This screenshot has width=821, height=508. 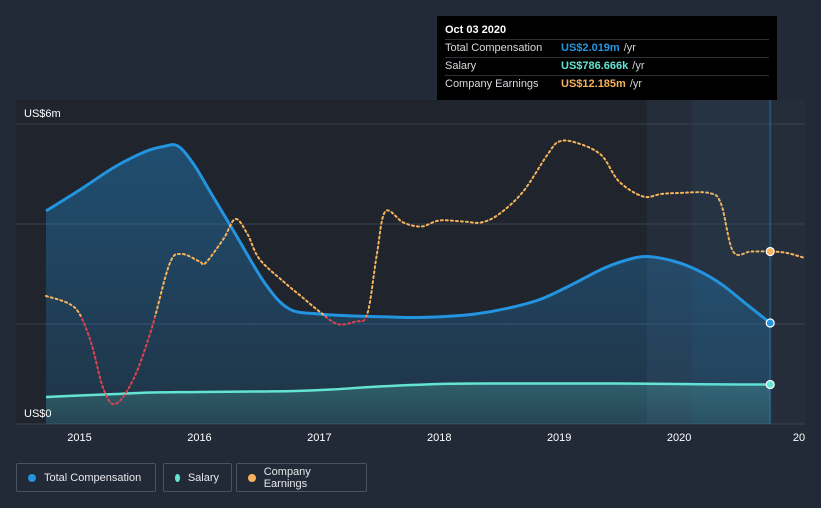 I want to click on x-tick-label: 2018, so click(x=439, y=438).